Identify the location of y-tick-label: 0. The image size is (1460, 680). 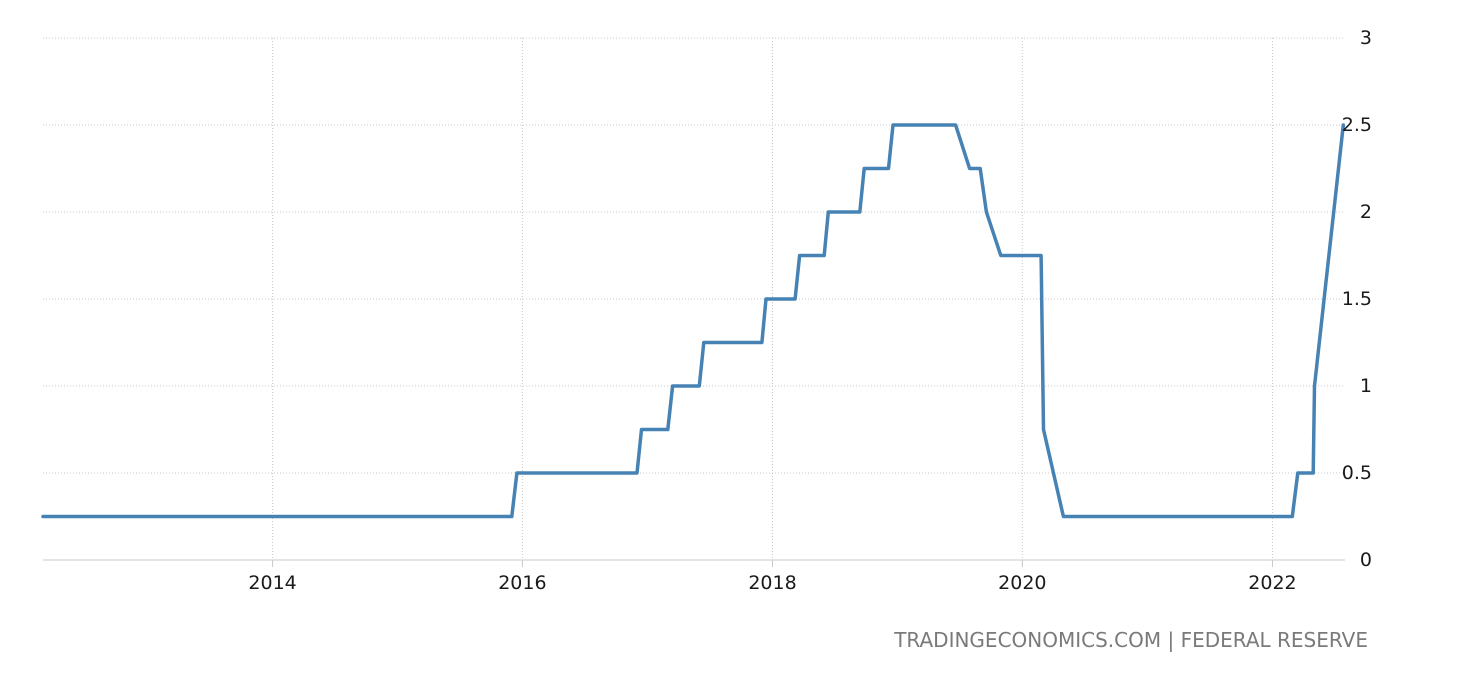
(1366, 560).